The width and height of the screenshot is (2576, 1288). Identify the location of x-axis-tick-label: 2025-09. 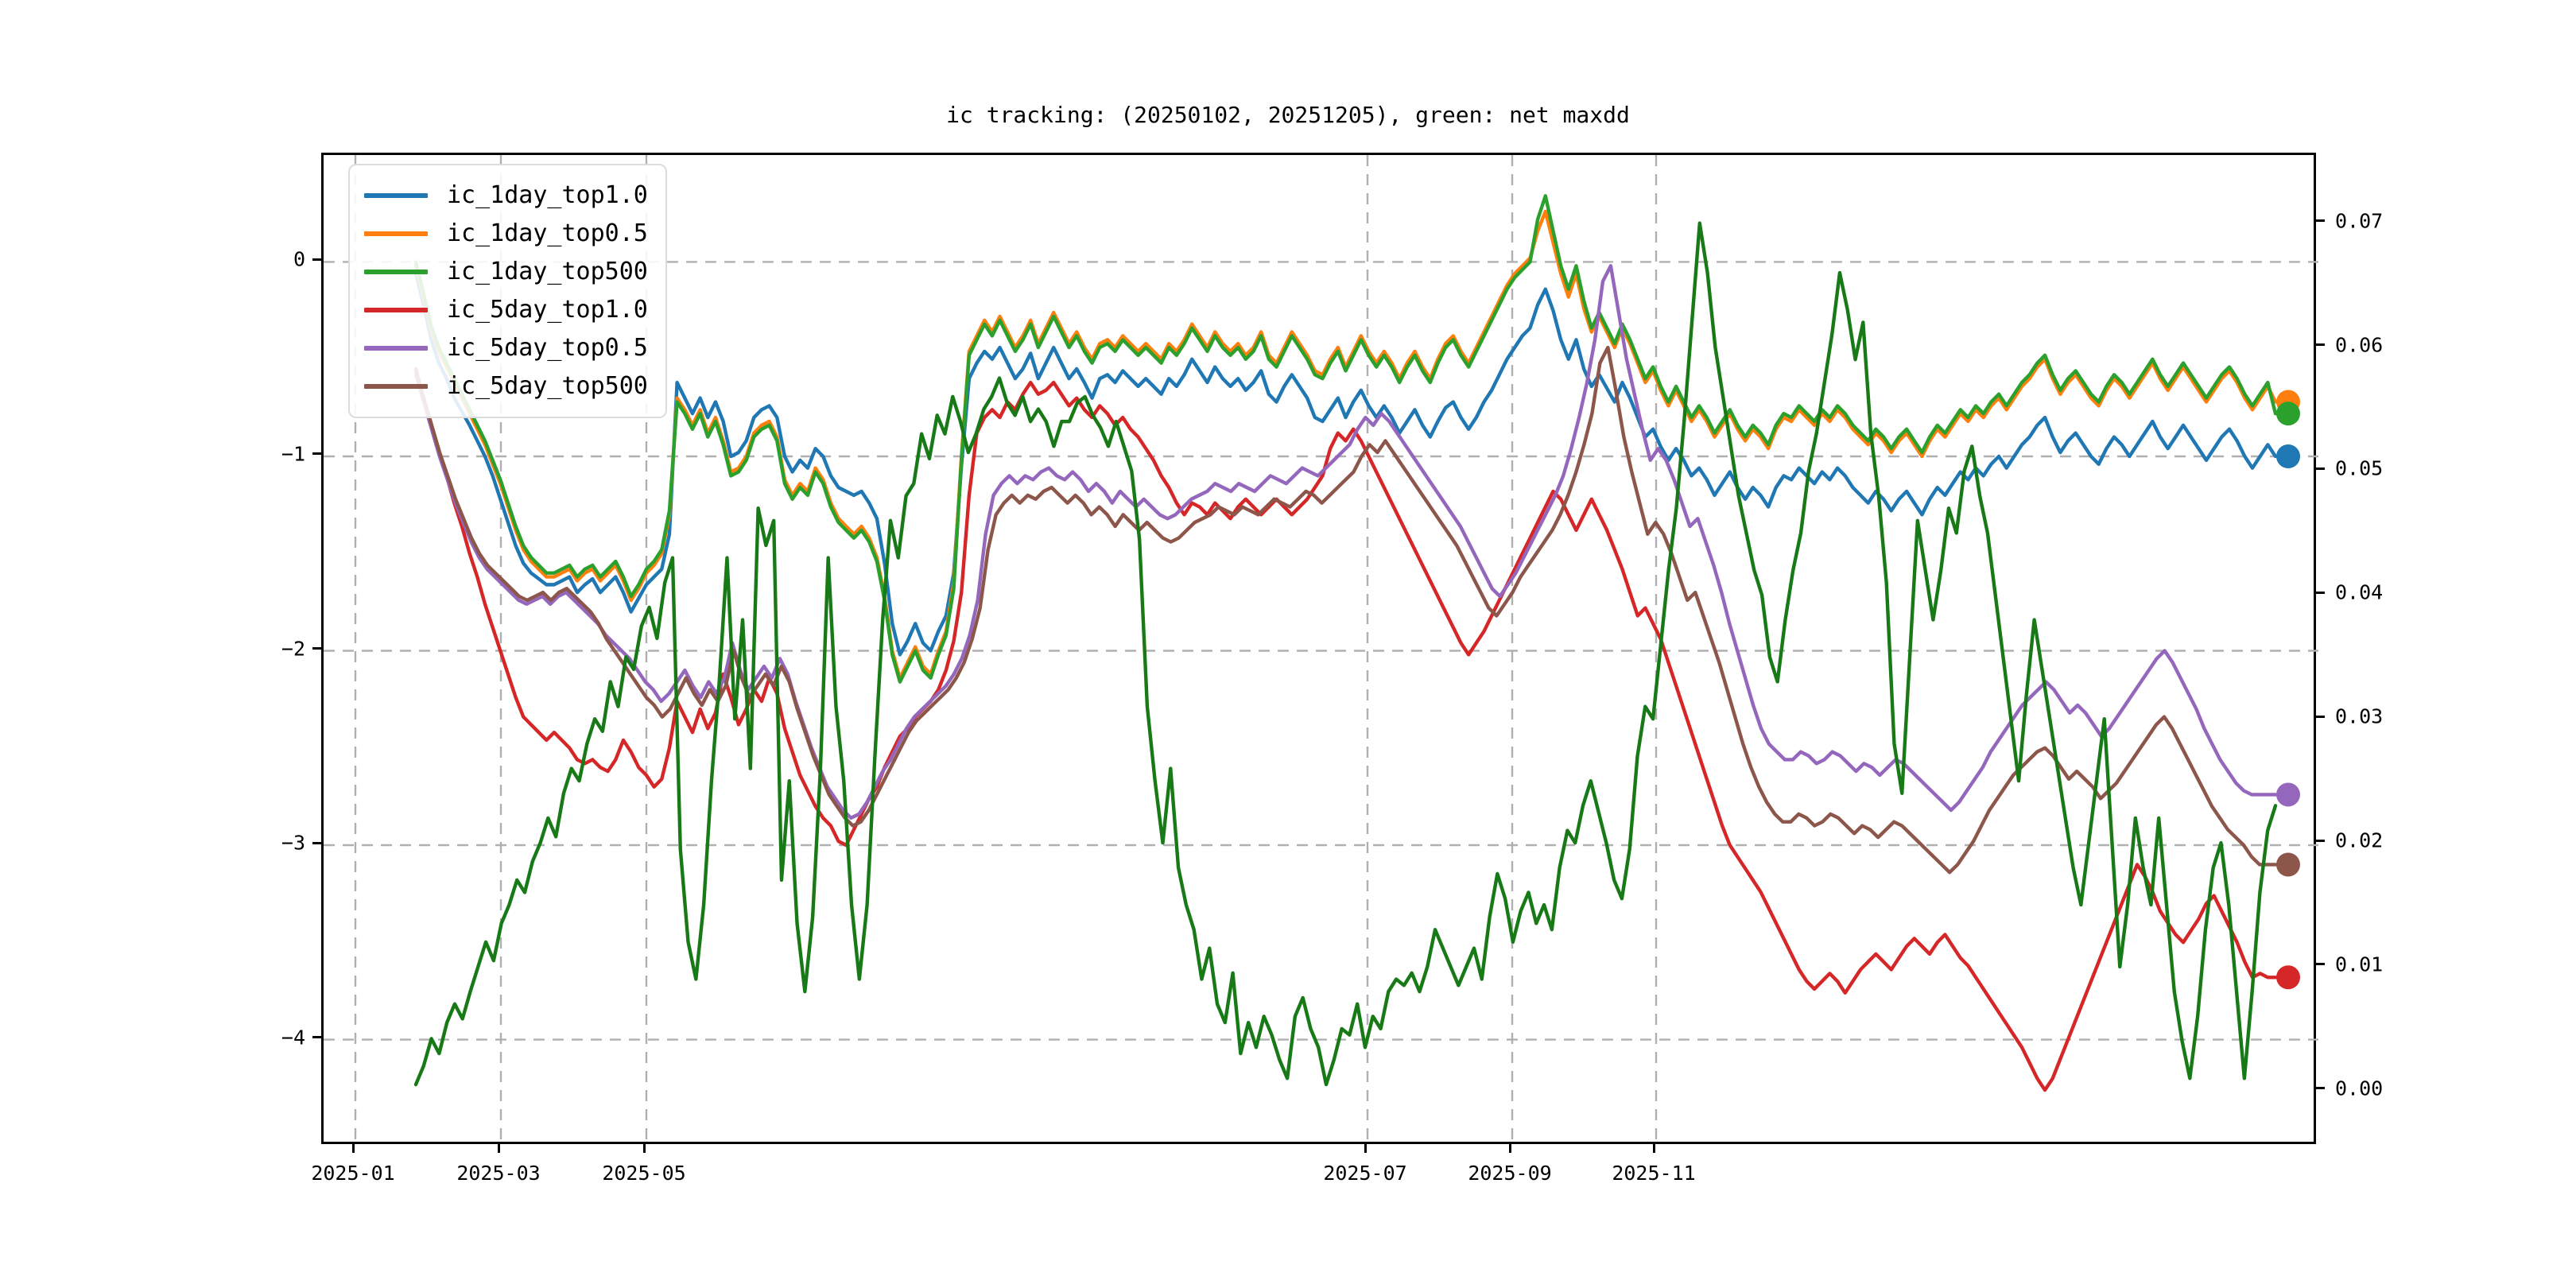
(1510, 1173).